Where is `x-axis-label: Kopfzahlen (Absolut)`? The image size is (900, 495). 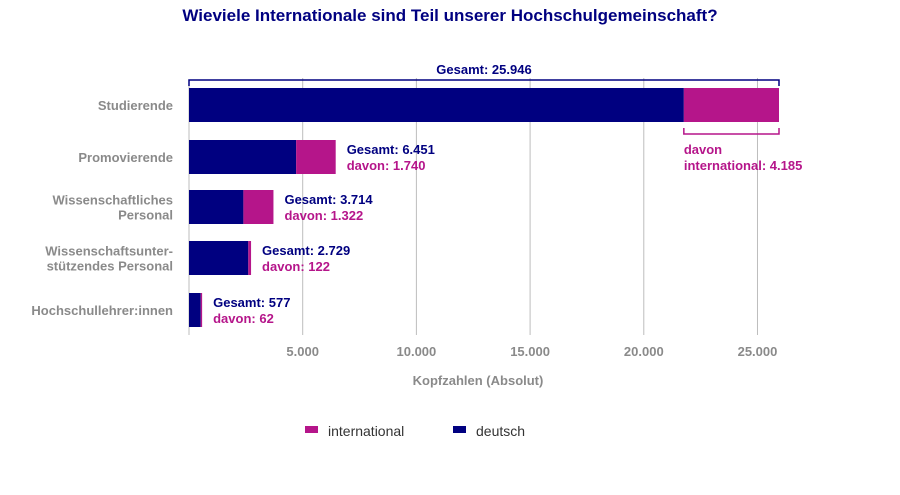
x-axis-label: Kopfzahlen (Absolut) is located at coordinates (478, 380).